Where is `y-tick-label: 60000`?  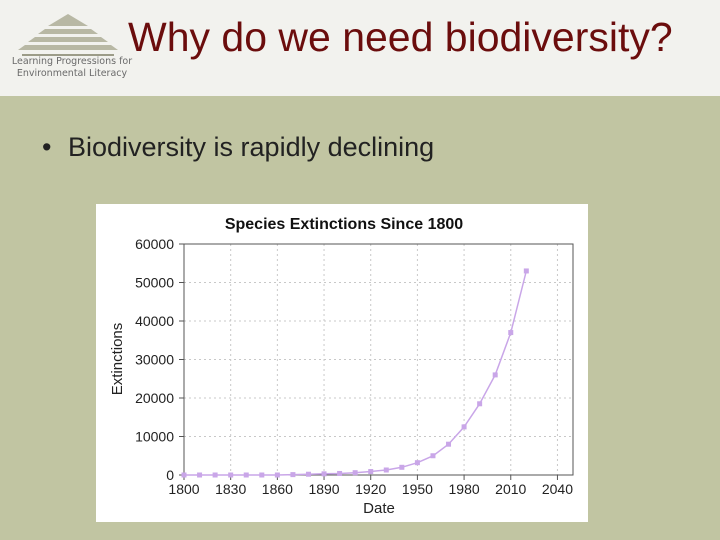 y-tick-label: 60000 is located at coordinates (154, 244).